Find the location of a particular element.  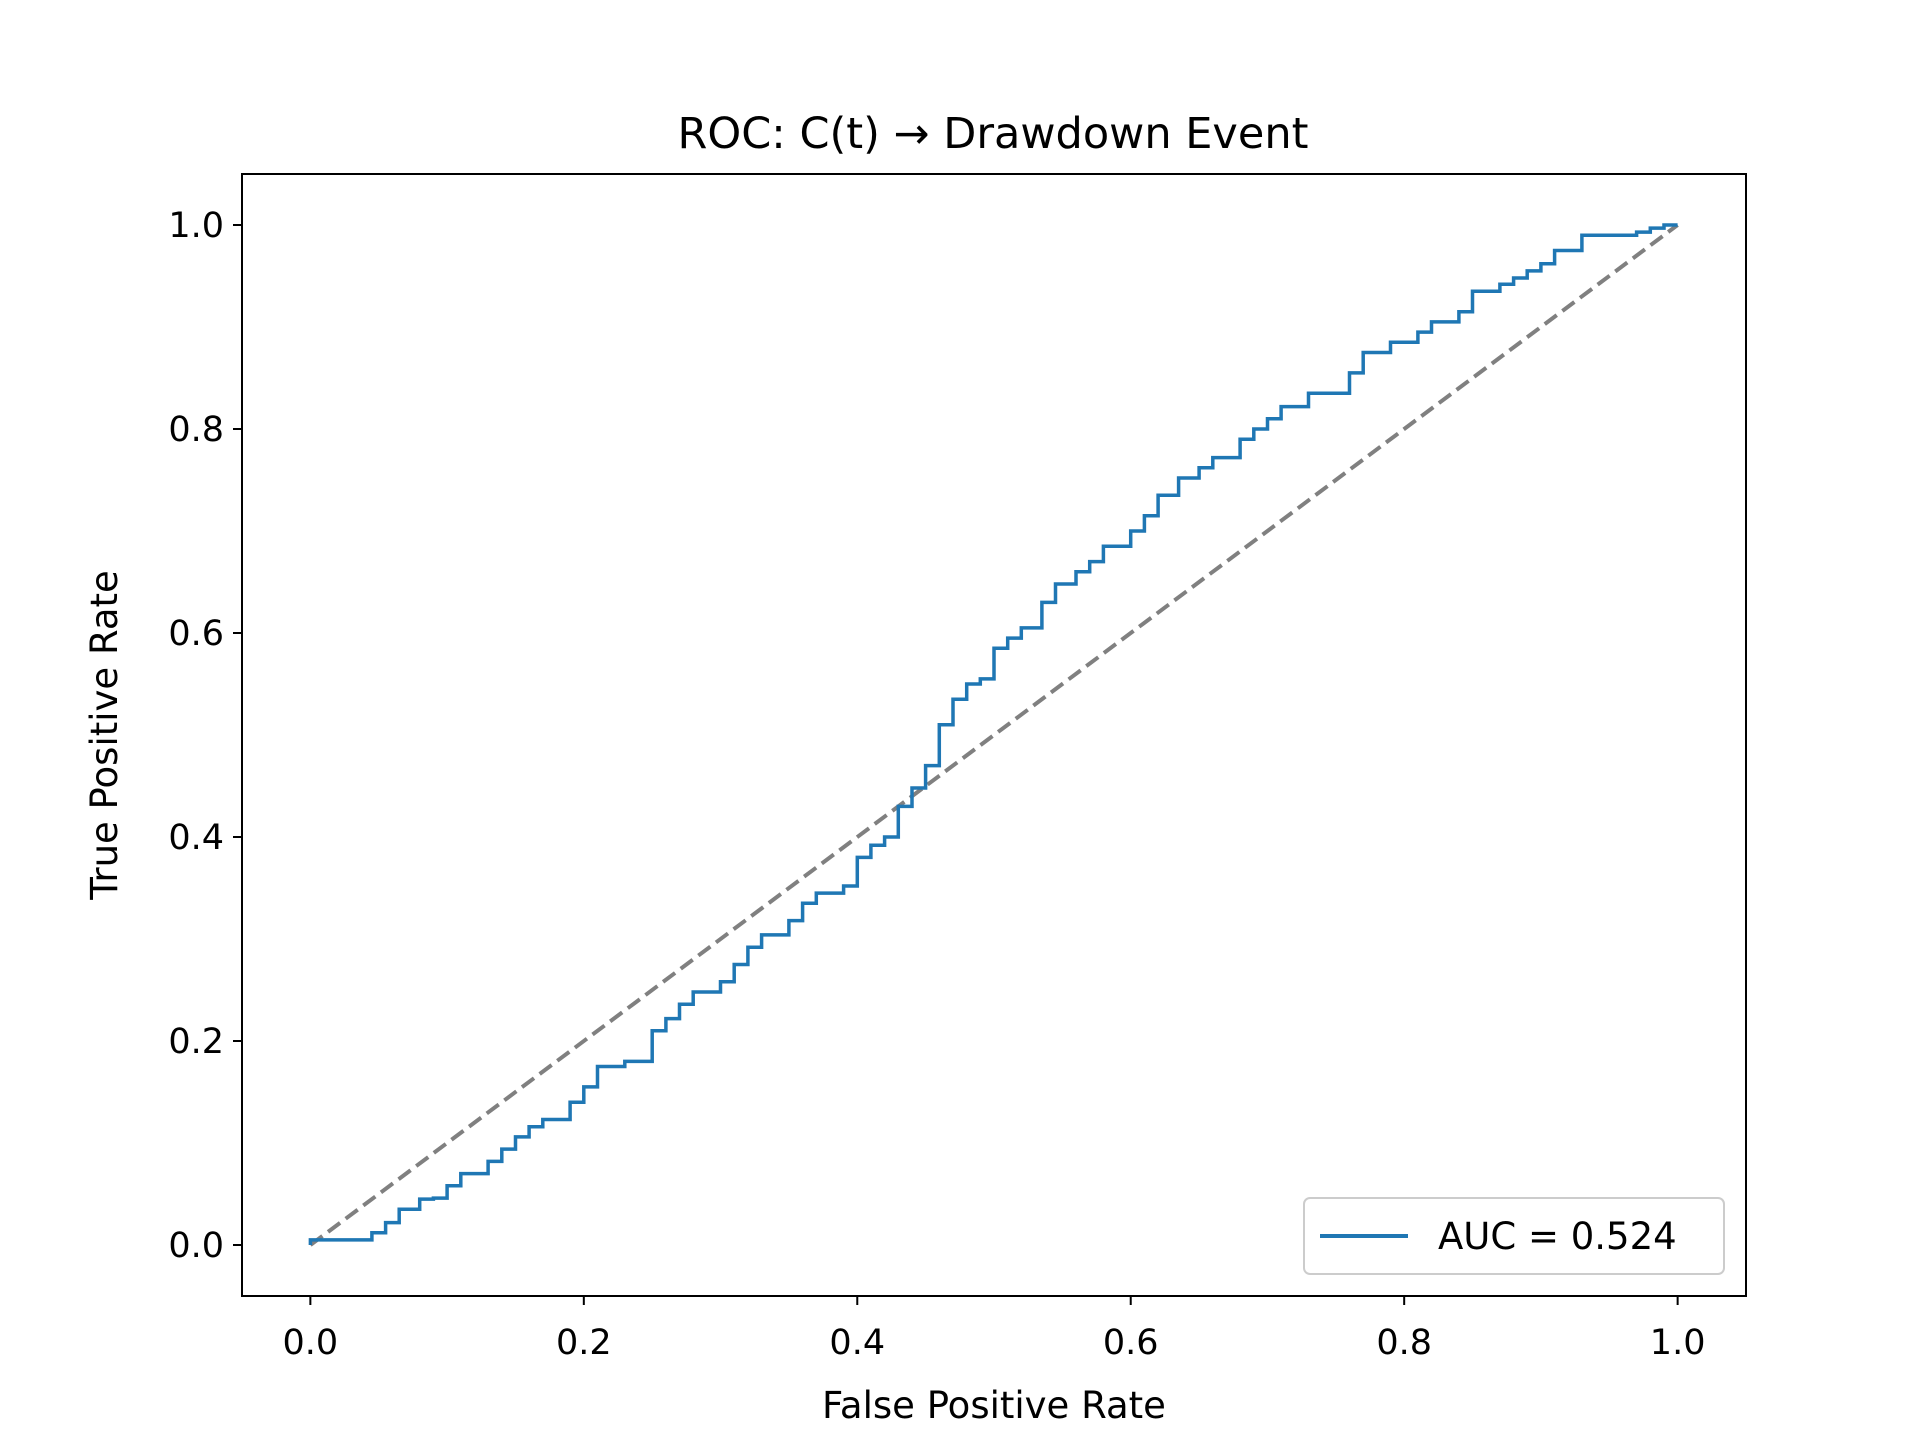

x-tick-label: 0.8 is located at coordinates (1404, 1343).